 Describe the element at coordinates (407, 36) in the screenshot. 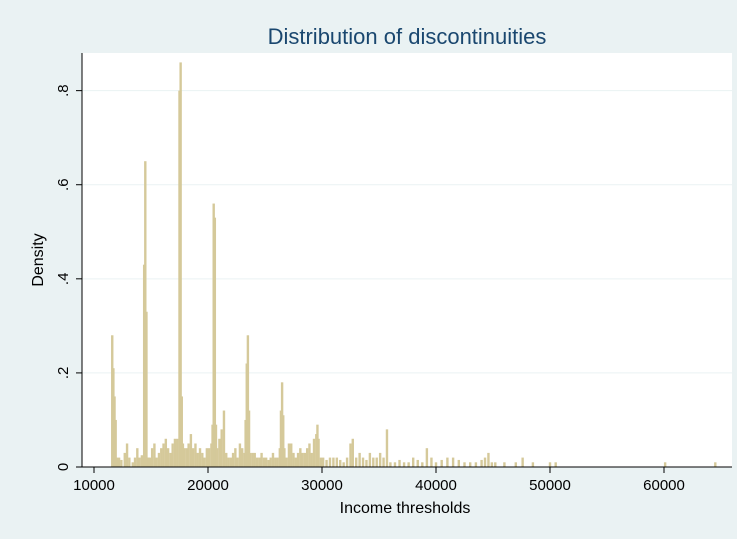

I see `chart-title: Distribution of discontinuities` at that location.